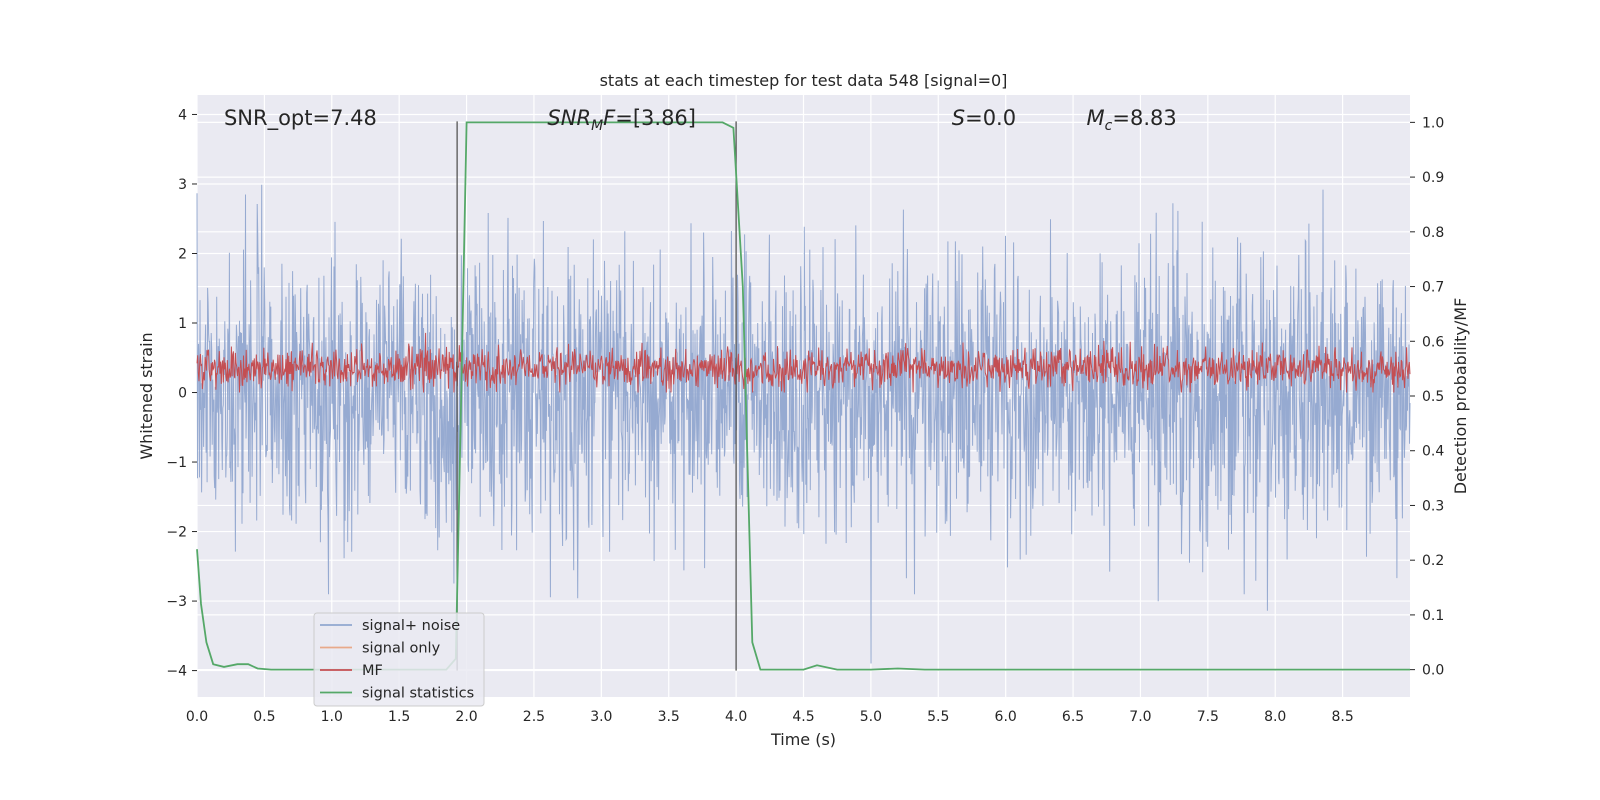  Describe the element at coordinates (197, 717) in the screenshot. I see `x-tick-label: 0.0` at that location.